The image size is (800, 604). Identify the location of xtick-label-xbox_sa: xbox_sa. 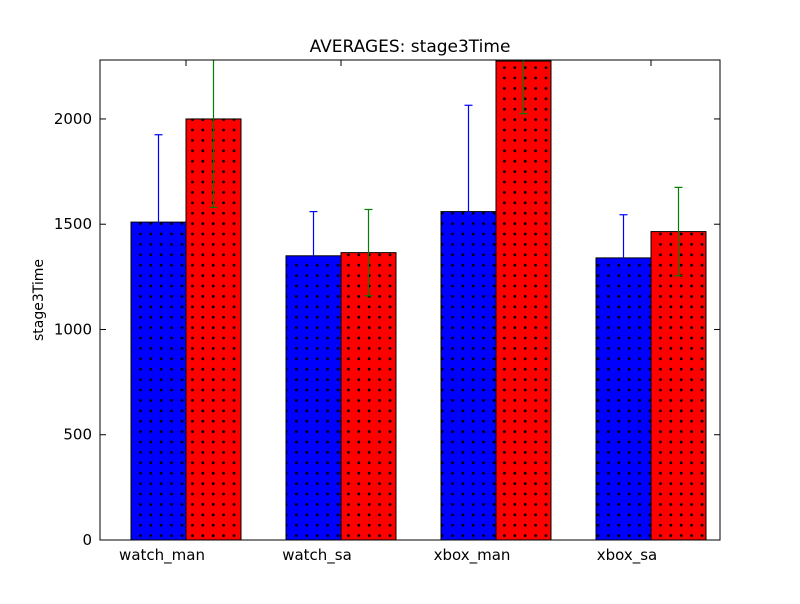
(627, 555).